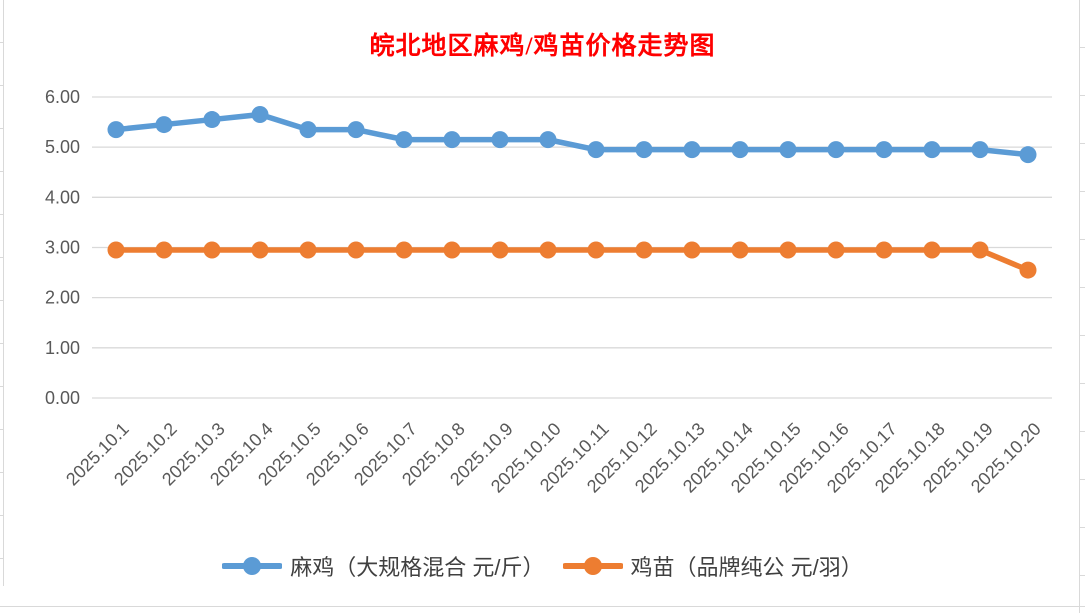 The width and height of the screenshot is (1085, 613). I want to click on chart-legend: 麻鸡（大规格混合 元/斤） 鸡苗（品牌纯公 元/羽）, so click(542, 566).